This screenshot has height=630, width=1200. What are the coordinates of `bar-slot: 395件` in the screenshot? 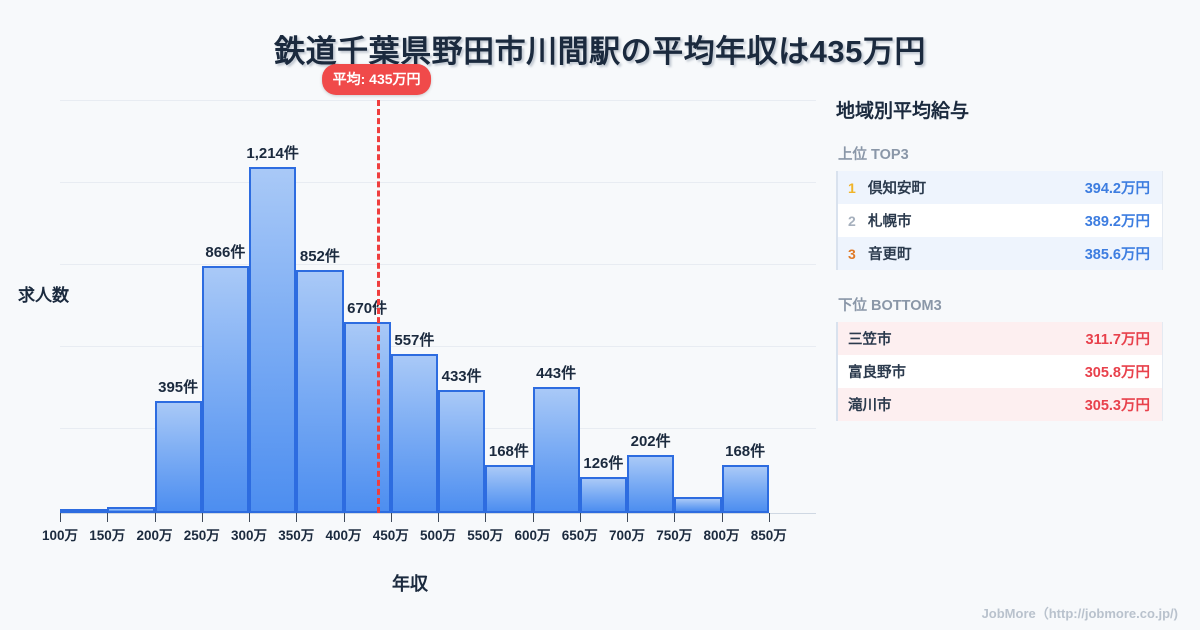 It's located at (178, 306).